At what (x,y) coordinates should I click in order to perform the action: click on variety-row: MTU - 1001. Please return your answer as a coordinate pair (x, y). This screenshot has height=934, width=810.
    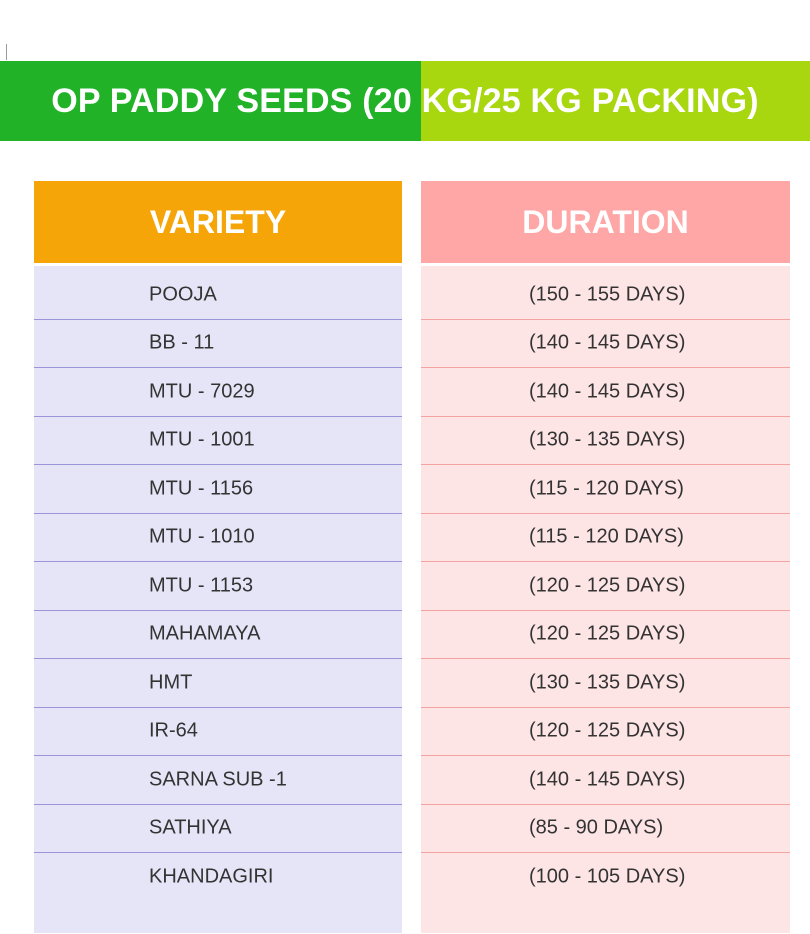
    Looking at the image, I should click on (218, 441).